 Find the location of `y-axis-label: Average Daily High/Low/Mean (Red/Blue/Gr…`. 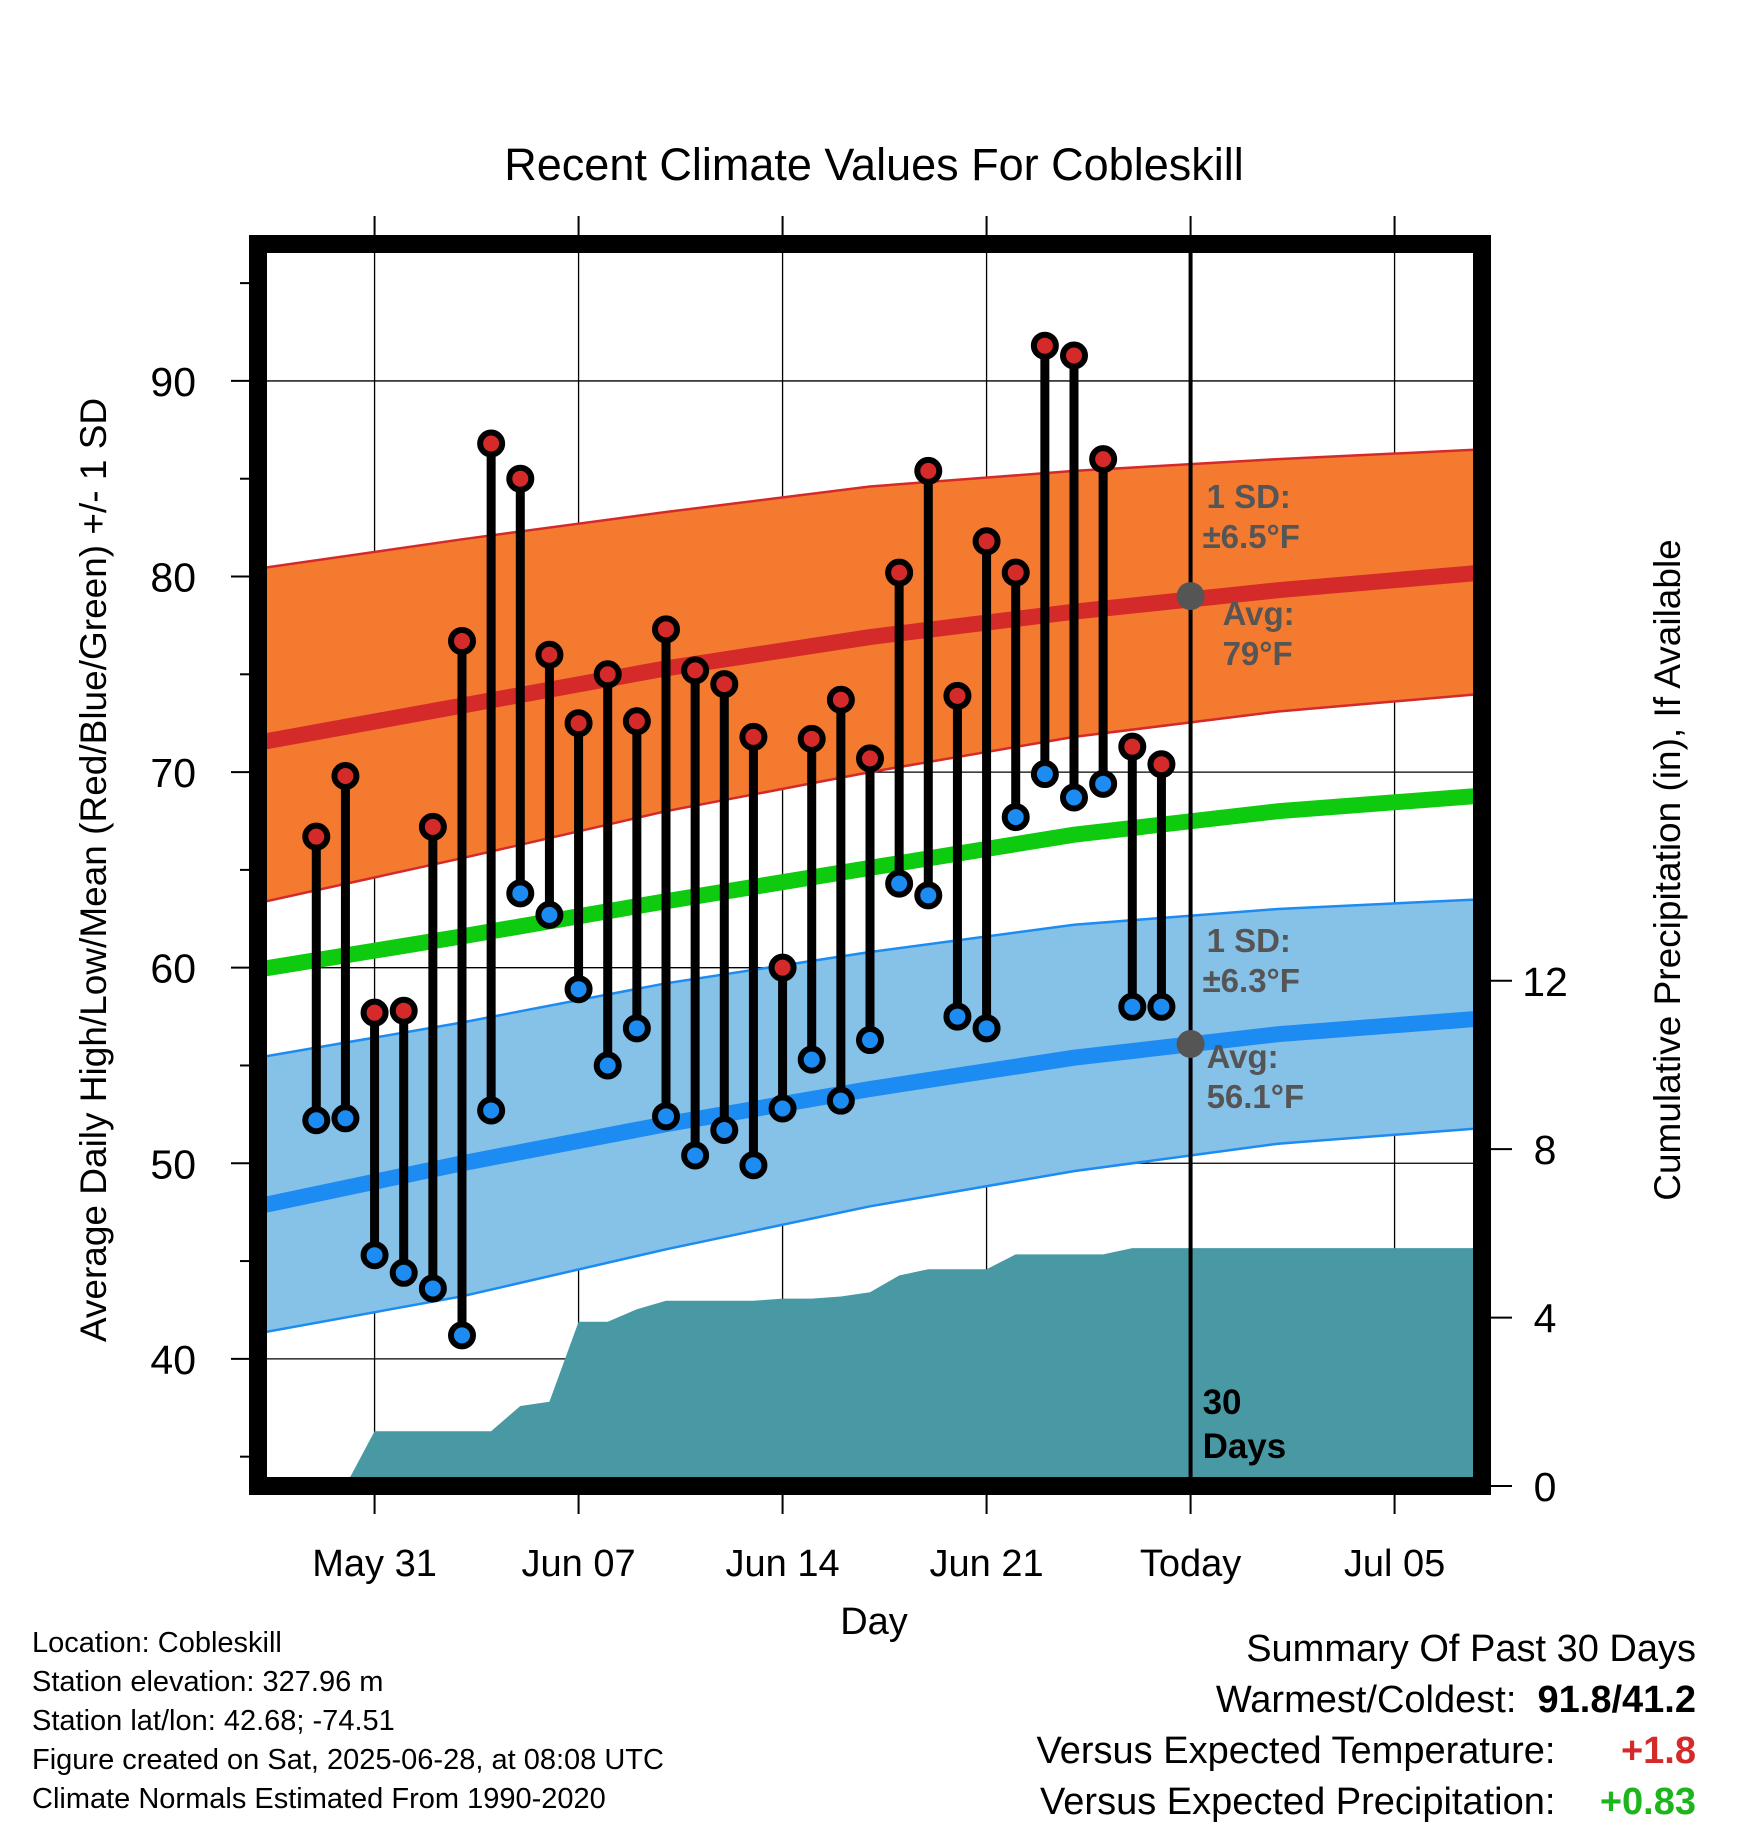

y-axis-label: Average Daily High/Low/Mean (Red/Blue/Gr… is located at coordinates (93, 870).